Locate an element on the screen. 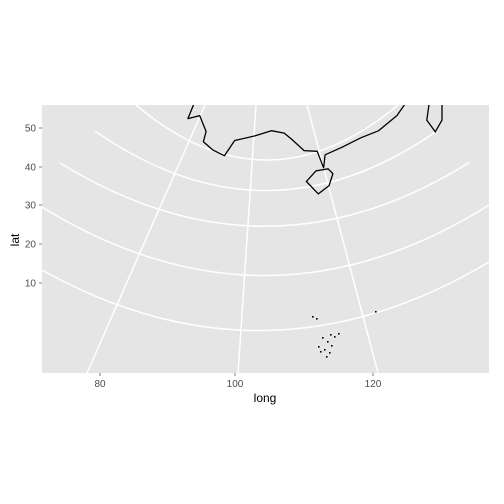 This screenshot has width=504, height=504. y-axis-title: lat is located at coordinates (15, 239).